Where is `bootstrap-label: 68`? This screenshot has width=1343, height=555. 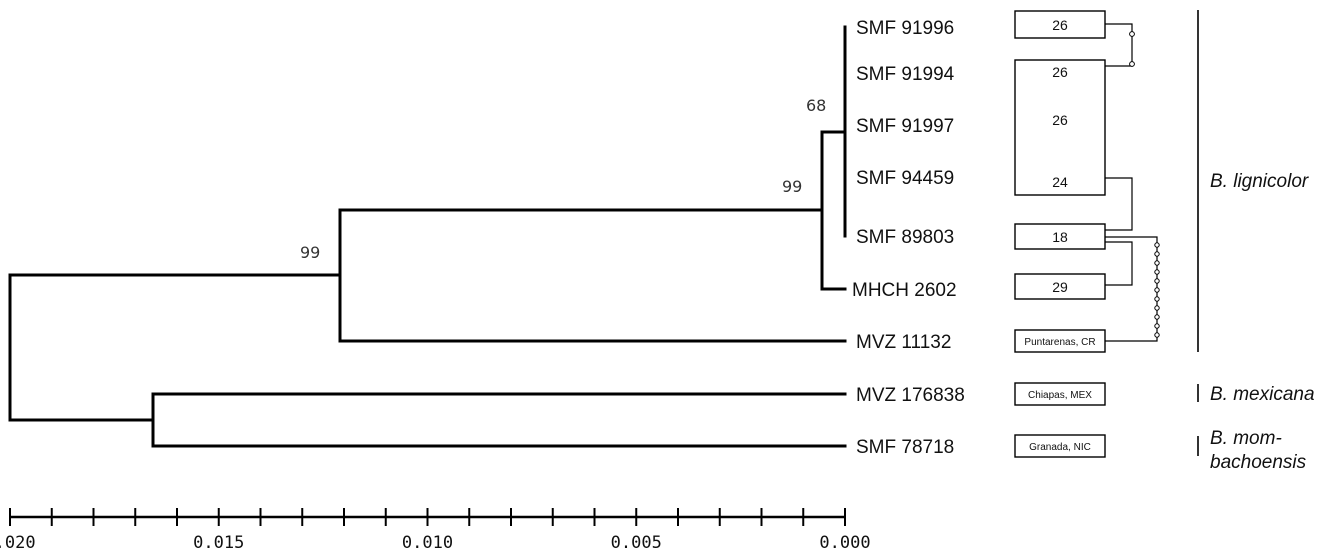
bootstrap-label: 68 is located at coordinates (816, 105).